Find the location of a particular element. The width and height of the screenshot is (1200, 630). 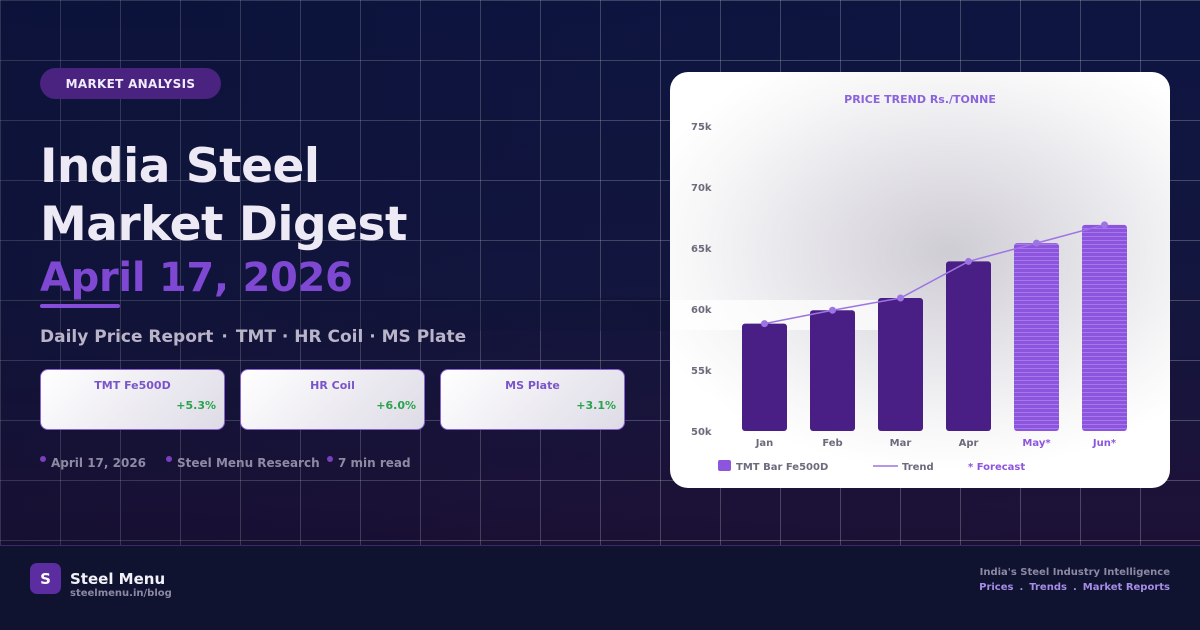

title-line-1: India Steel is located at coordinates (180, 166).